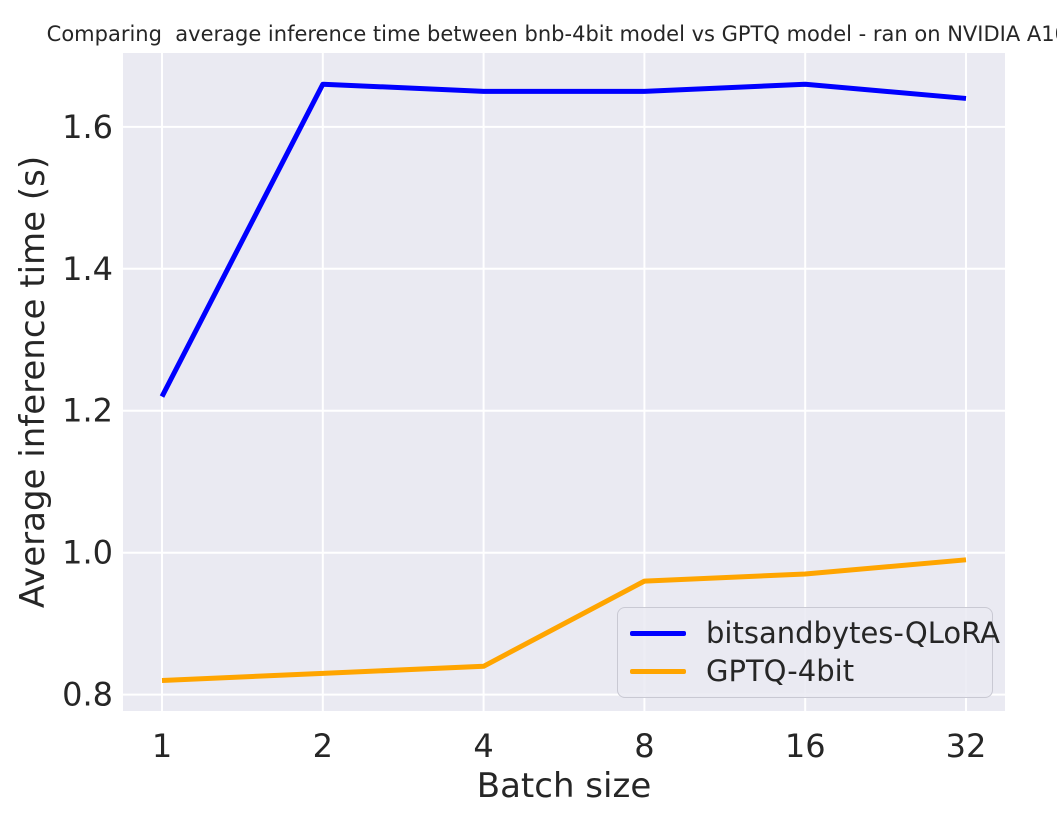  Describe the element at coordinates (323, 746) in the screenshot. I see `x-tick-label: 2` at that location.